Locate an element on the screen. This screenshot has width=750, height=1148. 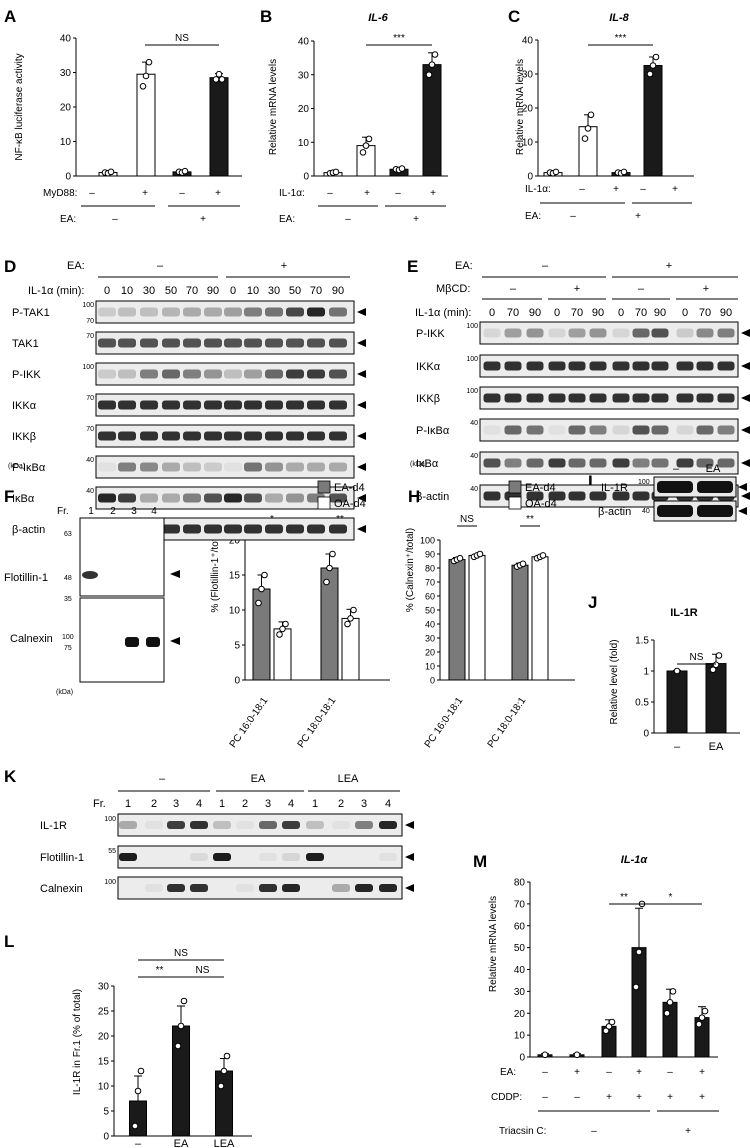
x-tick-label: LEA is located at coordinates (224, 1143).